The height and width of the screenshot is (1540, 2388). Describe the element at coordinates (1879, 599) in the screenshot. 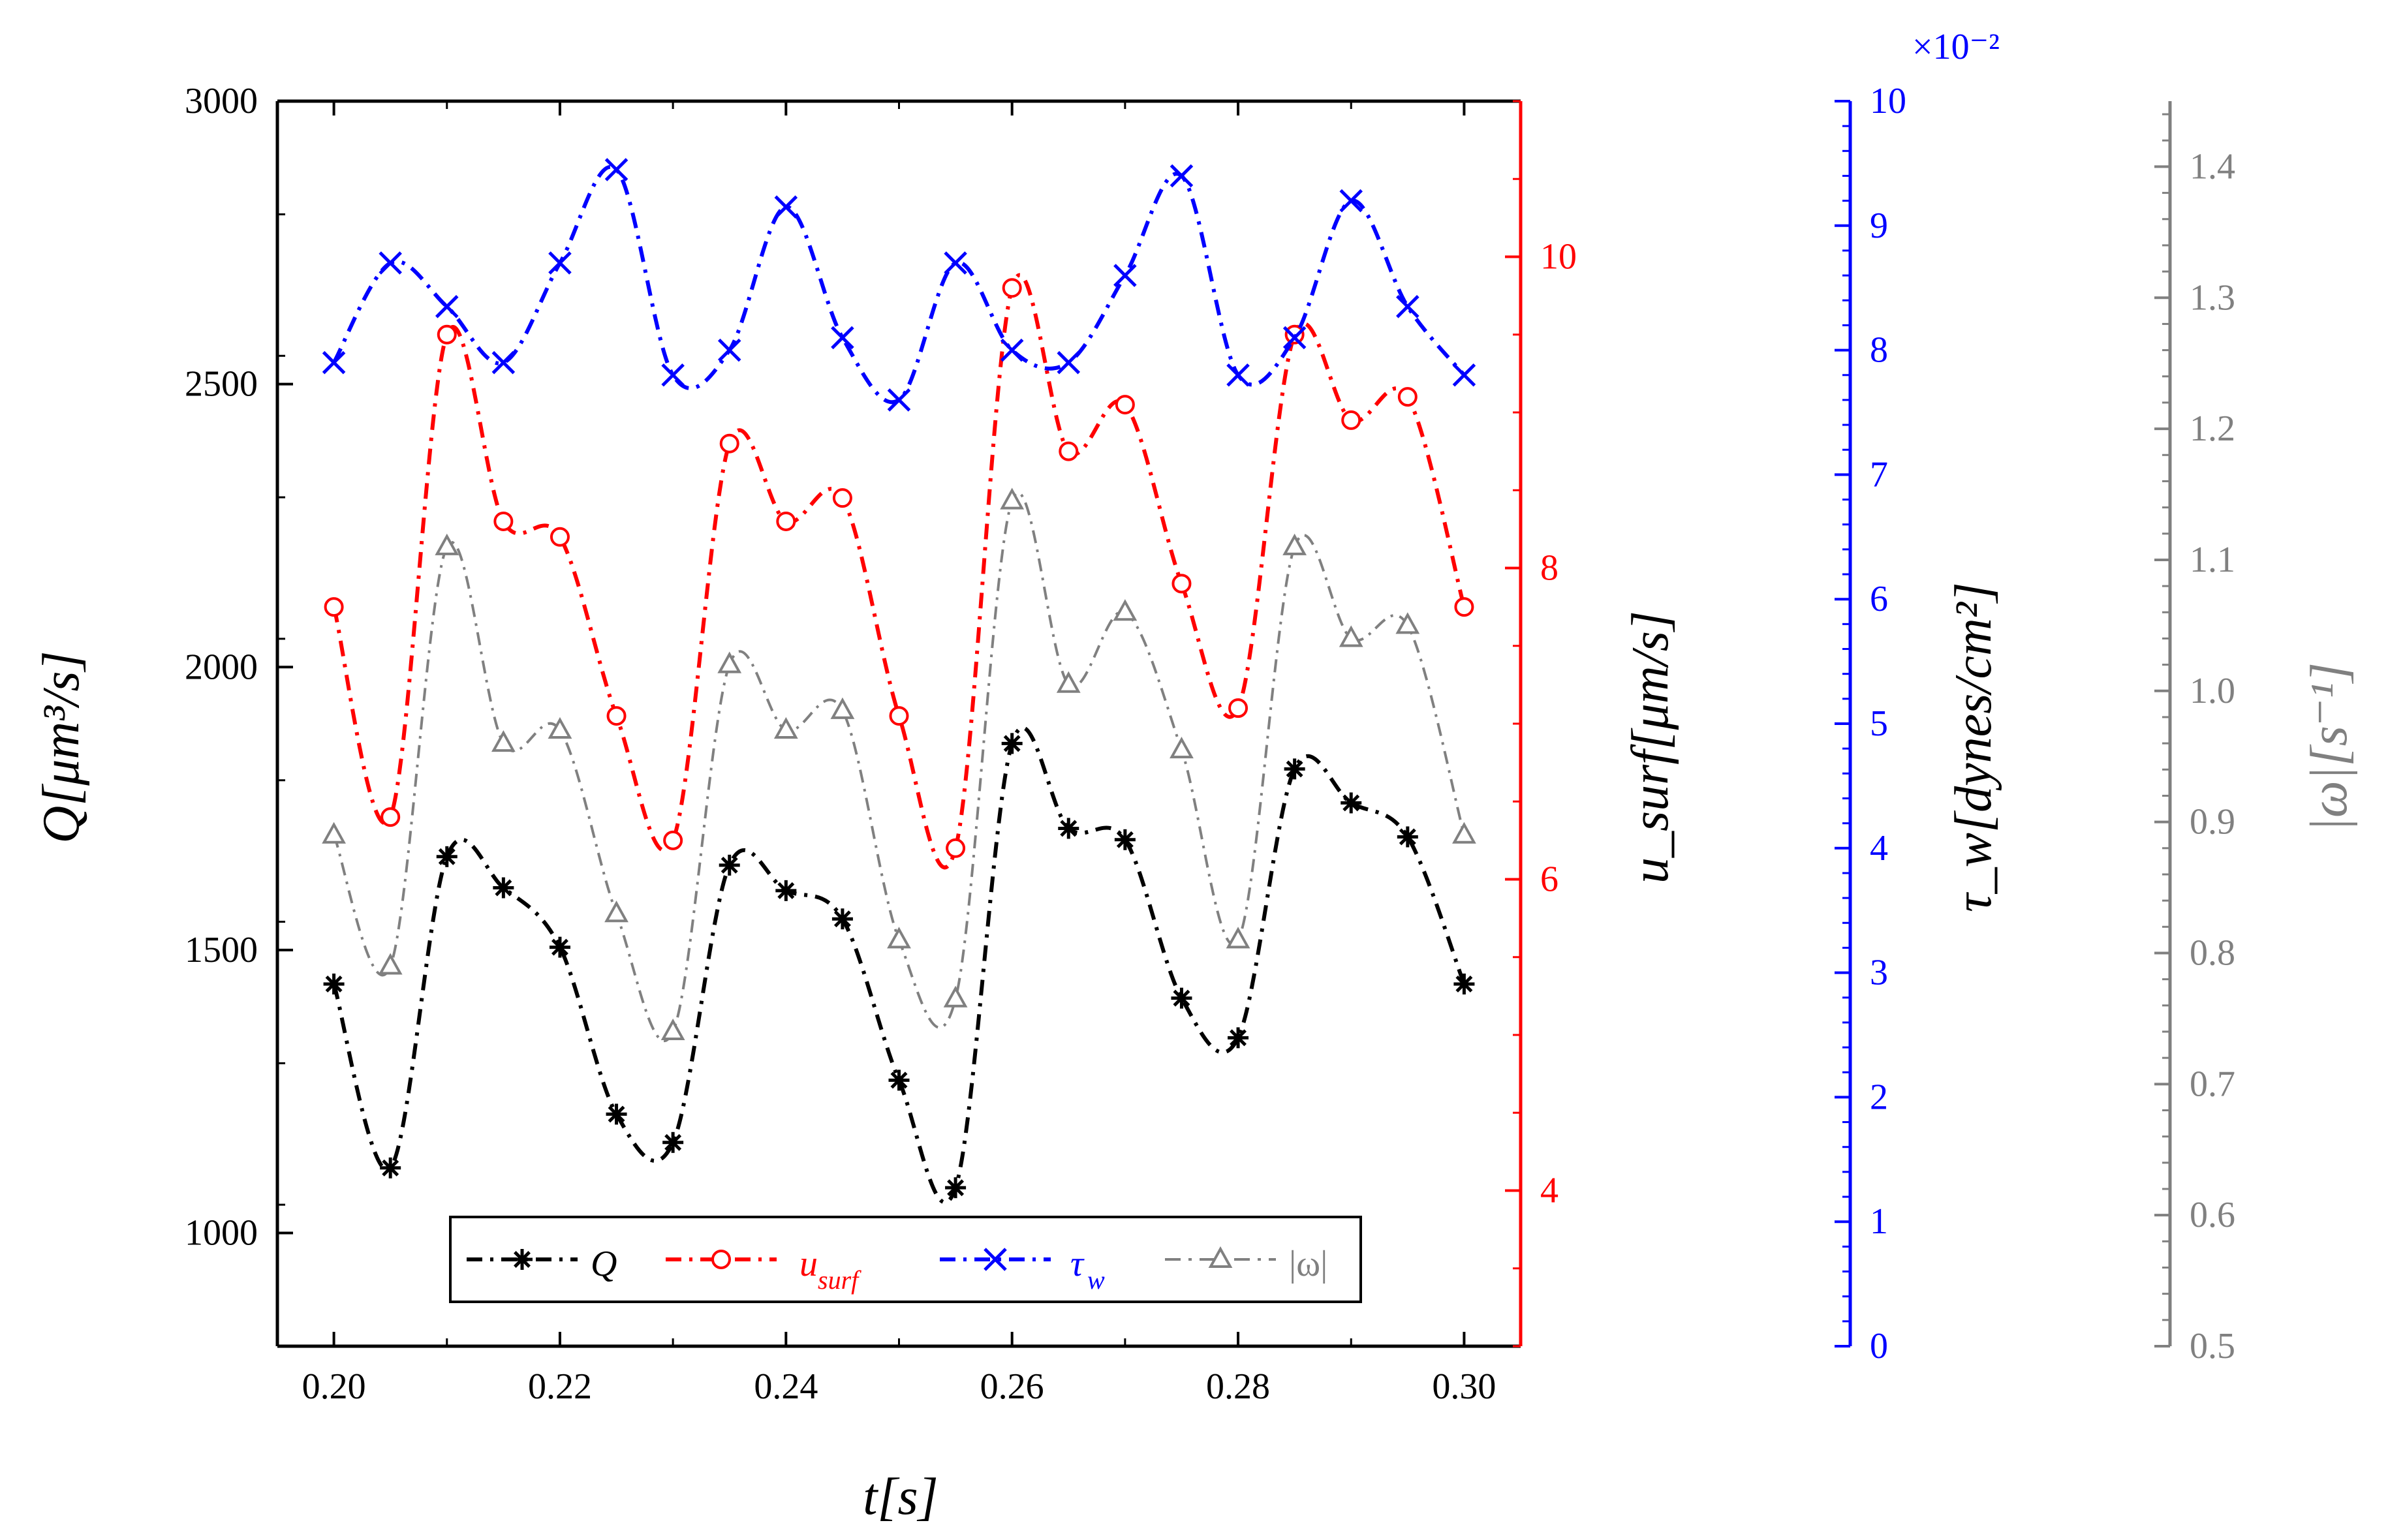

I see `tau-tick-label: 6` at that location.